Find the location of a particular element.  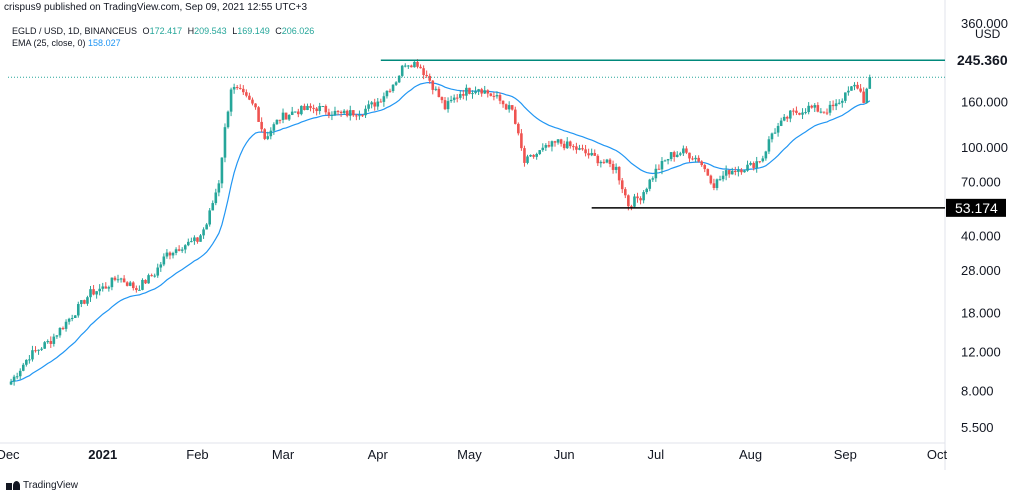

time-axis: Dec 2021 Feb Mar Apr May Jun Jul Aug Sep Oct is located at coordinates (473, 454).